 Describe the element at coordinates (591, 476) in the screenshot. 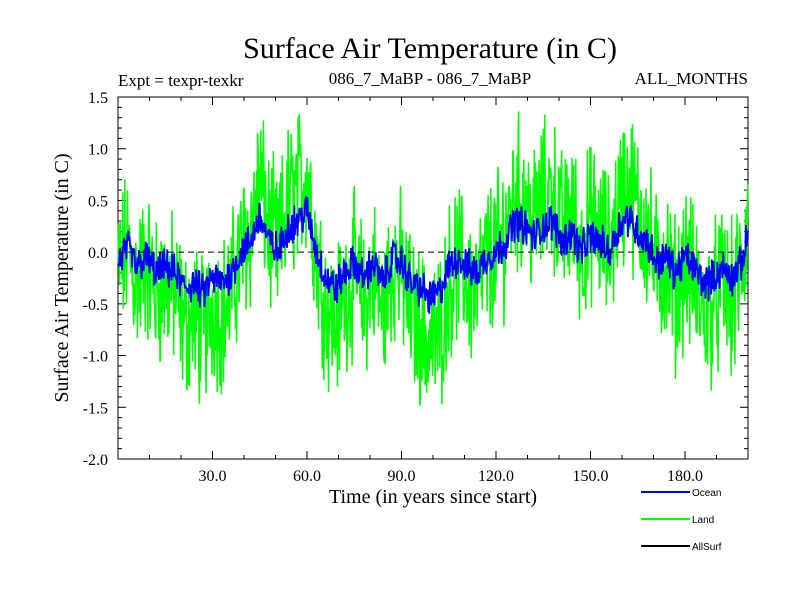

I see `x-tick-label: 150.0` at that location.